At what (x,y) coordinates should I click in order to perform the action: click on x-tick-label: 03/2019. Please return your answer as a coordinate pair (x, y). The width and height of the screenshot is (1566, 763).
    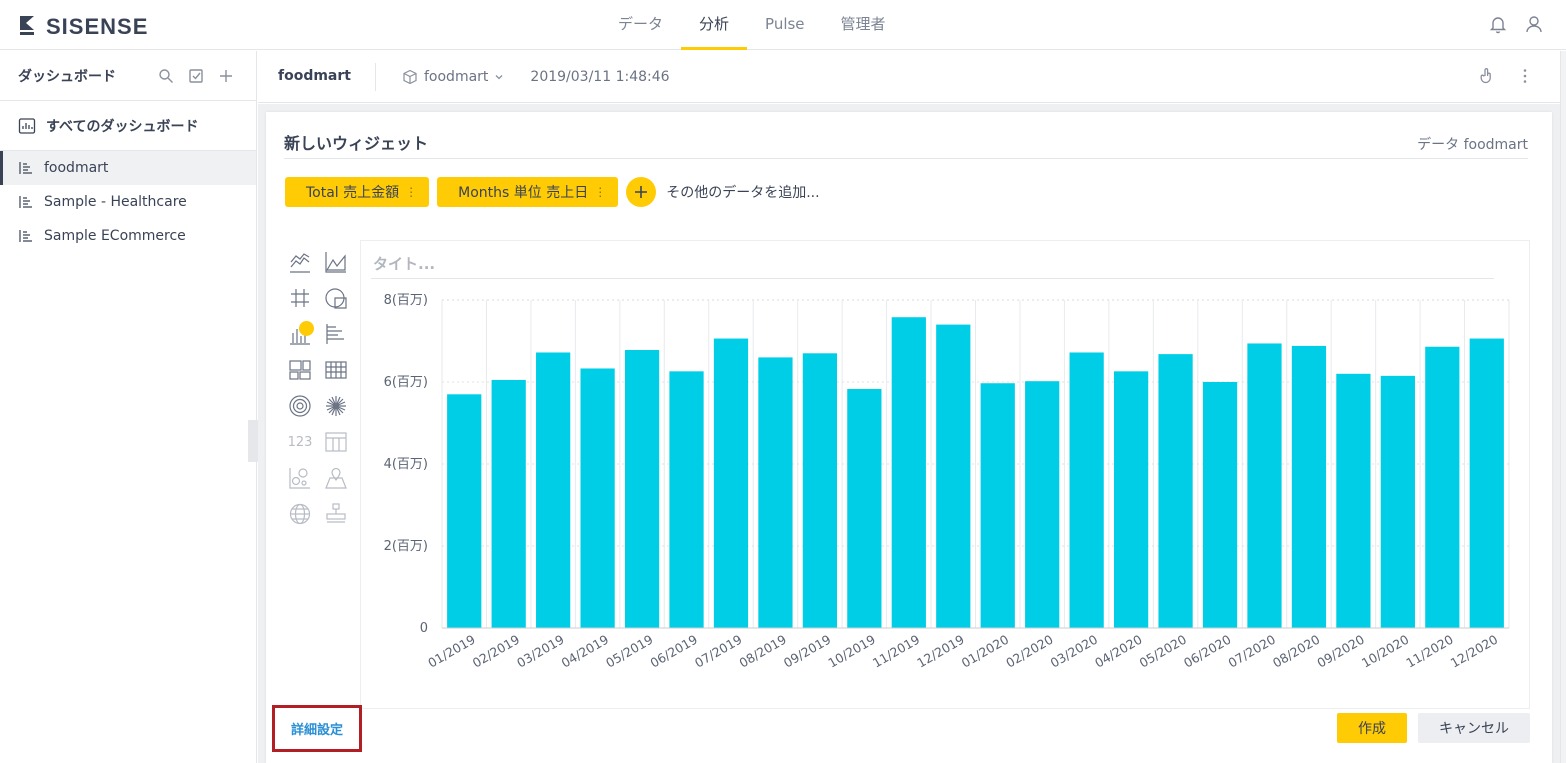
    Looking at the image, I should click on (540, 651).